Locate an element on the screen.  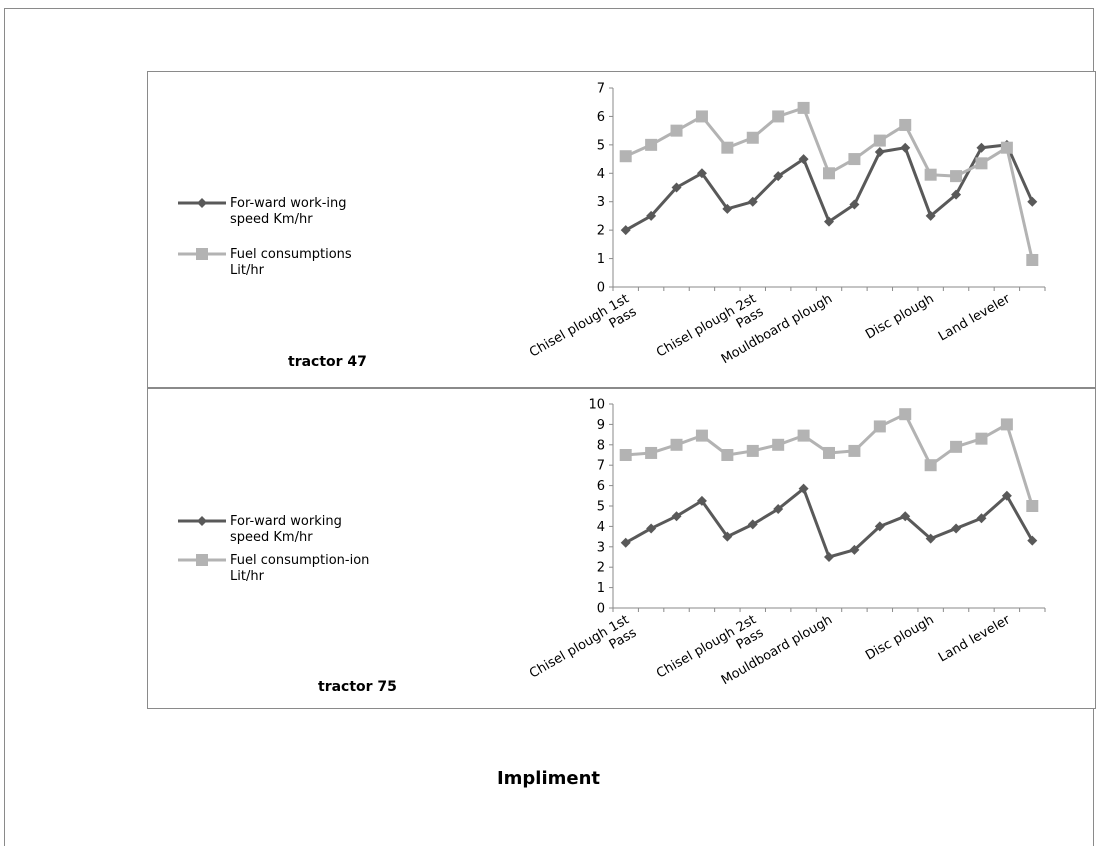
frame-top-border is located at coordinates (549, 8).